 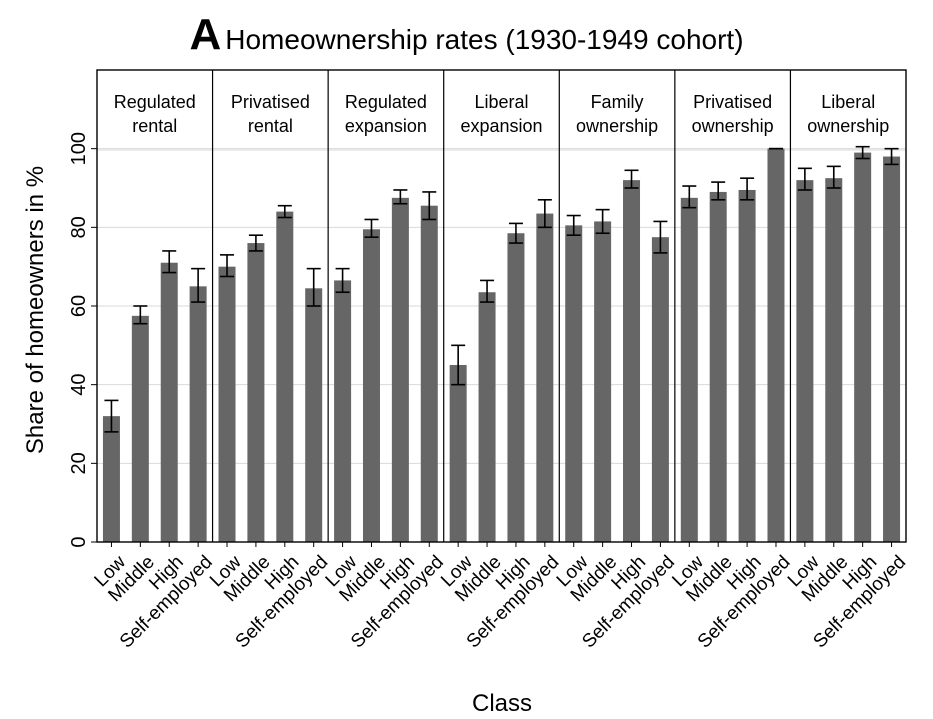 I want to click on panel-header-label: Family, so click(x=617, y=102).